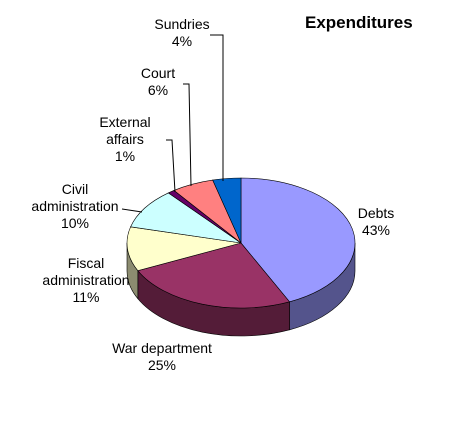  Describe the element at coordinates (182, 41) in the screenshot. I see `value-label: 4%` at that location.